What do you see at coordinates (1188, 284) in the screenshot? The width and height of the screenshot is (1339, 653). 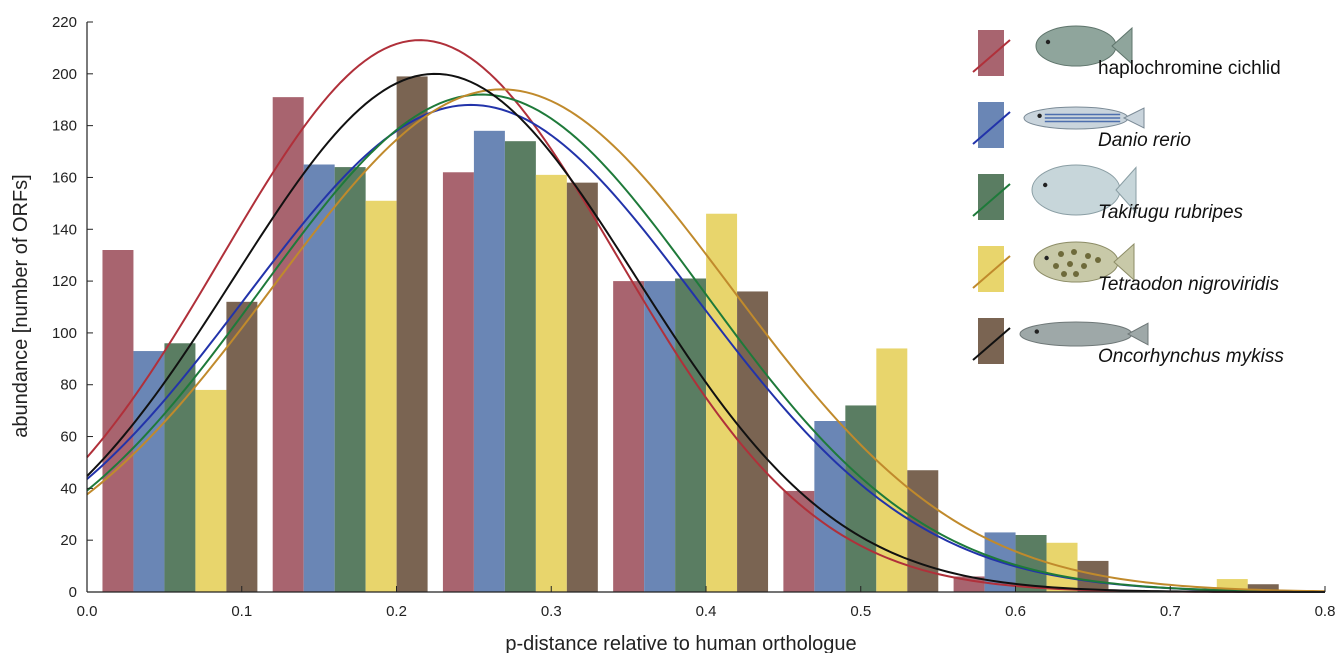 I see `legend-label: Tetraodon nigroviridis` at bounding box center [1188, 284].